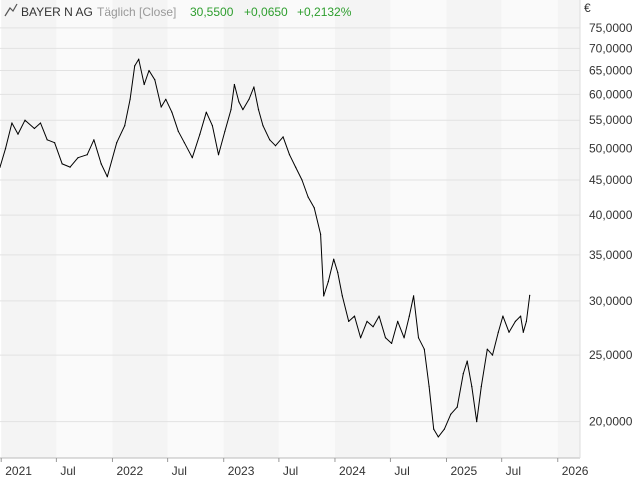 This screenshot has width=640, height=480. I want to click on y-tick-label: 40,0000, so click(611, 215).